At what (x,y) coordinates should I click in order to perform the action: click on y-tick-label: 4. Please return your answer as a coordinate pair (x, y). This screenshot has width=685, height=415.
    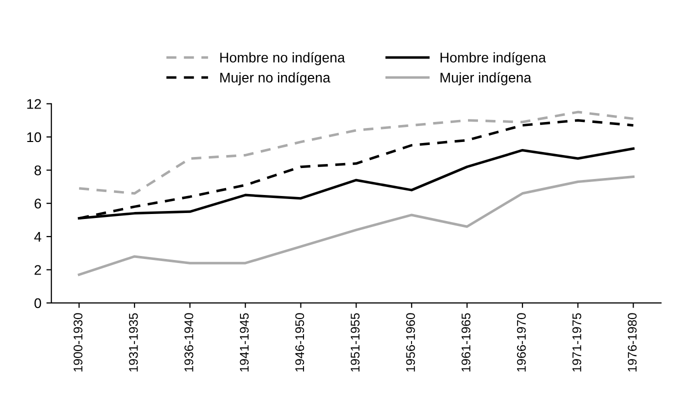
    Looking at the image, I should click on (38, 237).